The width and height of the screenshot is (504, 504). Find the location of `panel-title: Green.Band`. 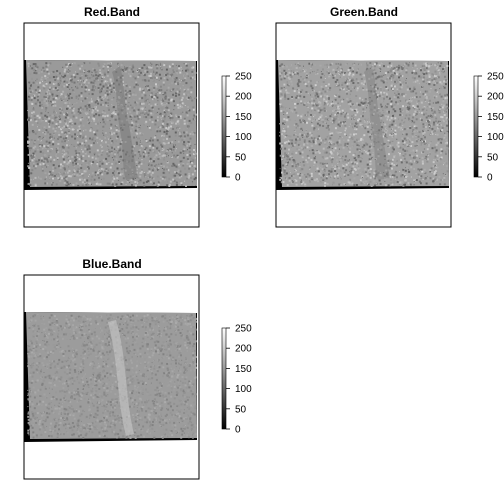

panel-title: Green.Band is located at coordinates (364, 12).